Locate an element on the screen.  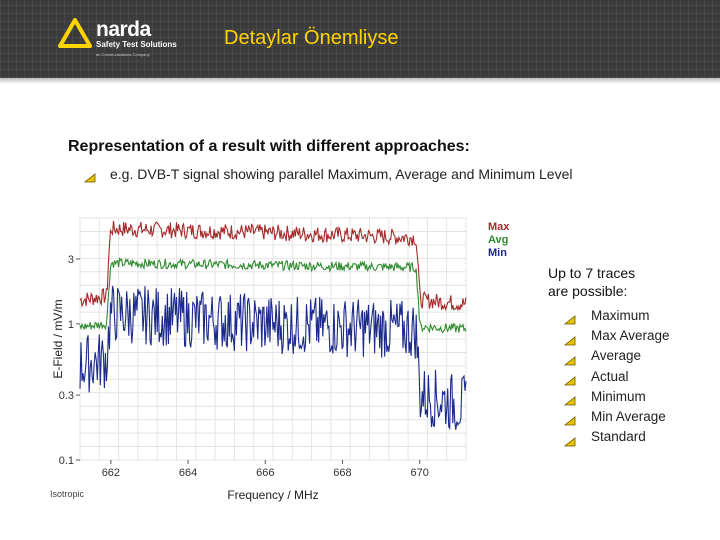
trace-item: Max Average is located at coordinates (616, 336).